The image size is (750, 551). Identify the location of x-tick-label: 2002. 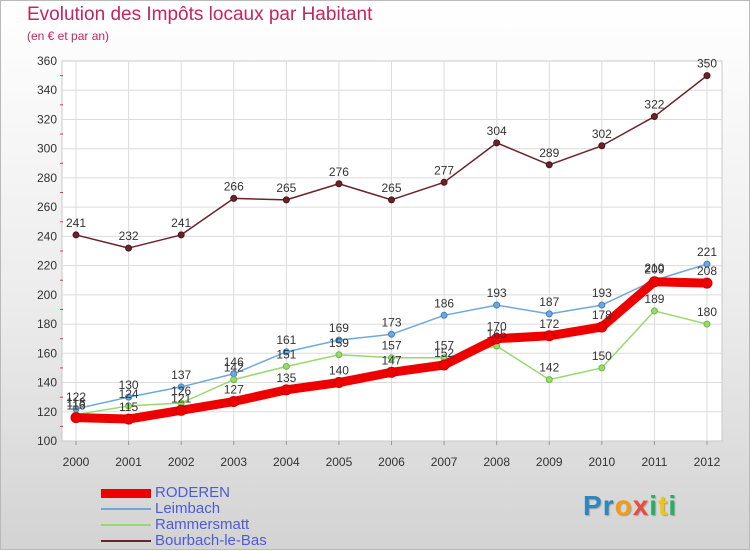
(181, 462).